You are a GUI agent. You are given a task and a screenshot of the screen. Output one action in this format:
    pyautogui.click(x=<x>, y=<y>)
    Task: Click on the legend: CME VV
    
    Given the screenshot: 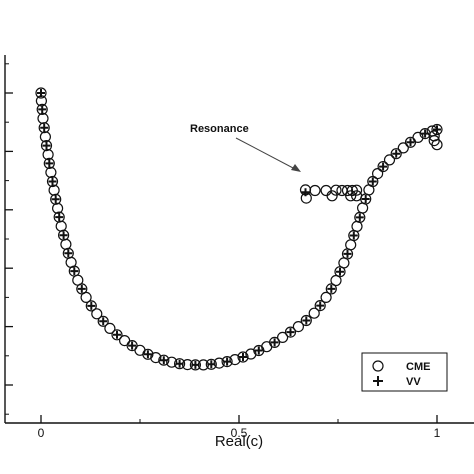 What is the action you would take?
    pyautogui.click(x=404, y=372)
    